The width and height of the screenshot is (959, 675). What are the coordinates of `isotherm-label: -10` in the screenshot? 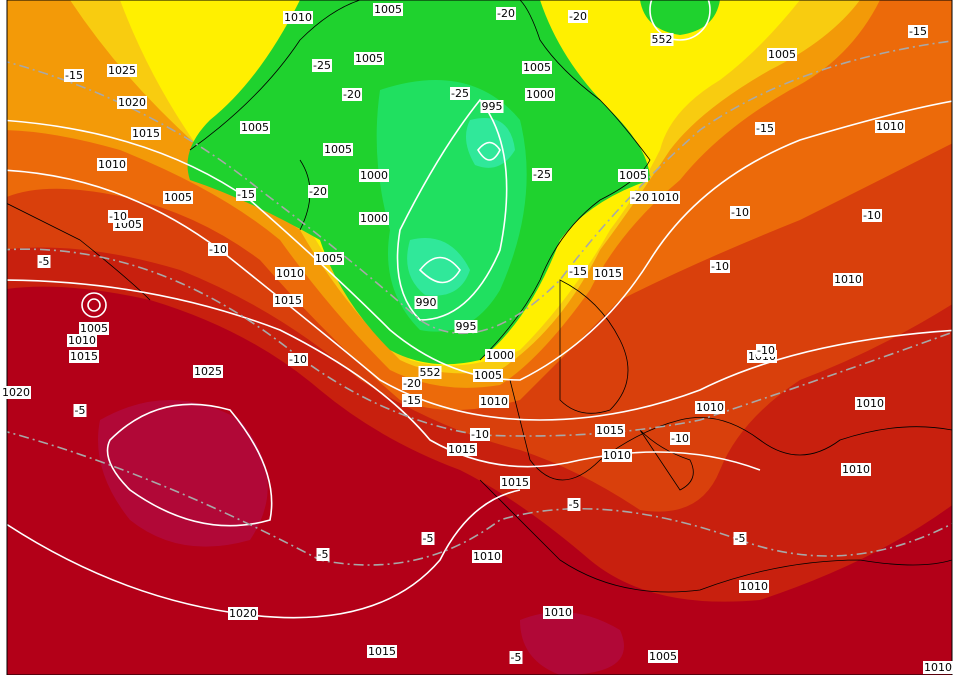 It's located at (480, 434).